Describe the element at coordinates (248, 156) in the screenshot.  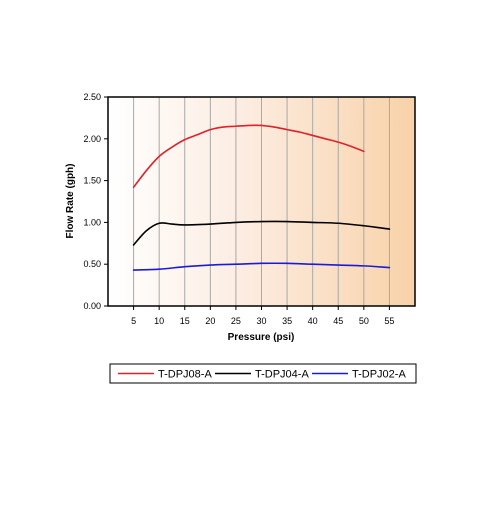
I see `series-line-t-dpj08-a` at that location.